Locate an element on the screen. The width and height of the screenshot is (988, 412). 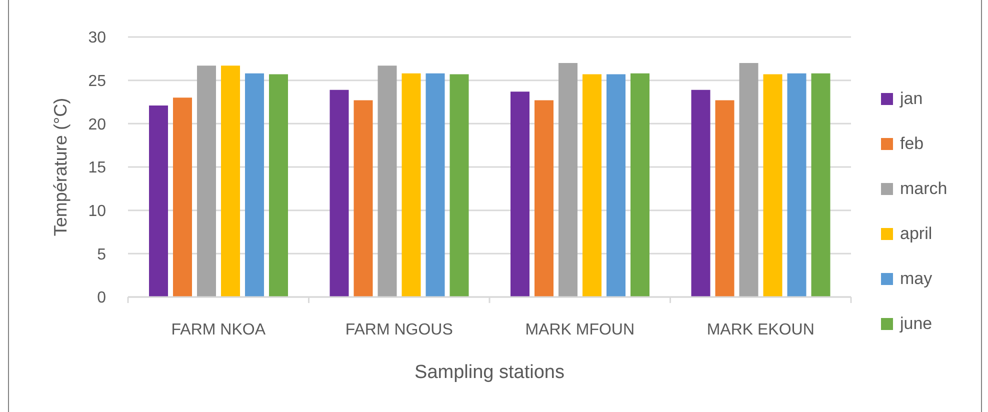
legend-label: march is located at coordinates (924, 188).